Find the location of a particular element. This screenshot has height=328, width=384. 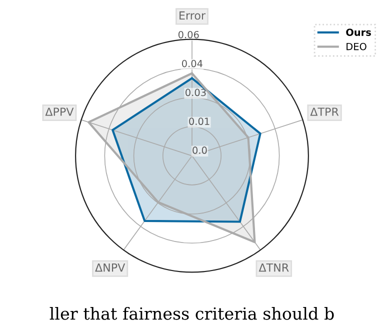

y-tick-label: 0.01 is located at coordinates (199, 122).